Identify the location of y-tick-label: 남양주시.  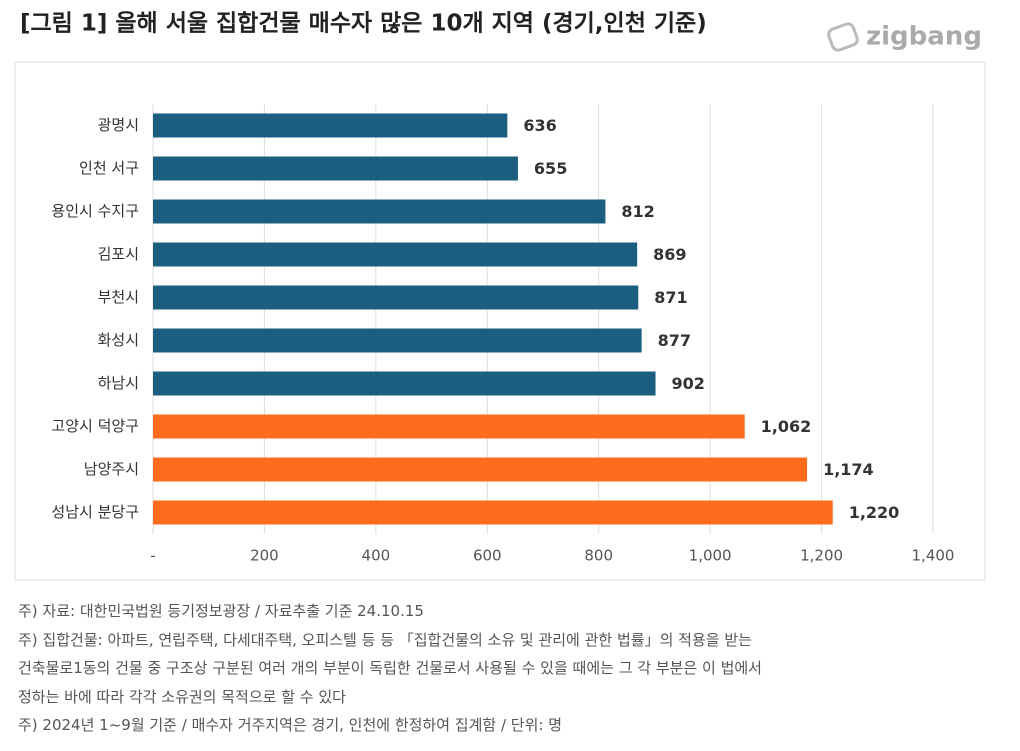
(111, 469).